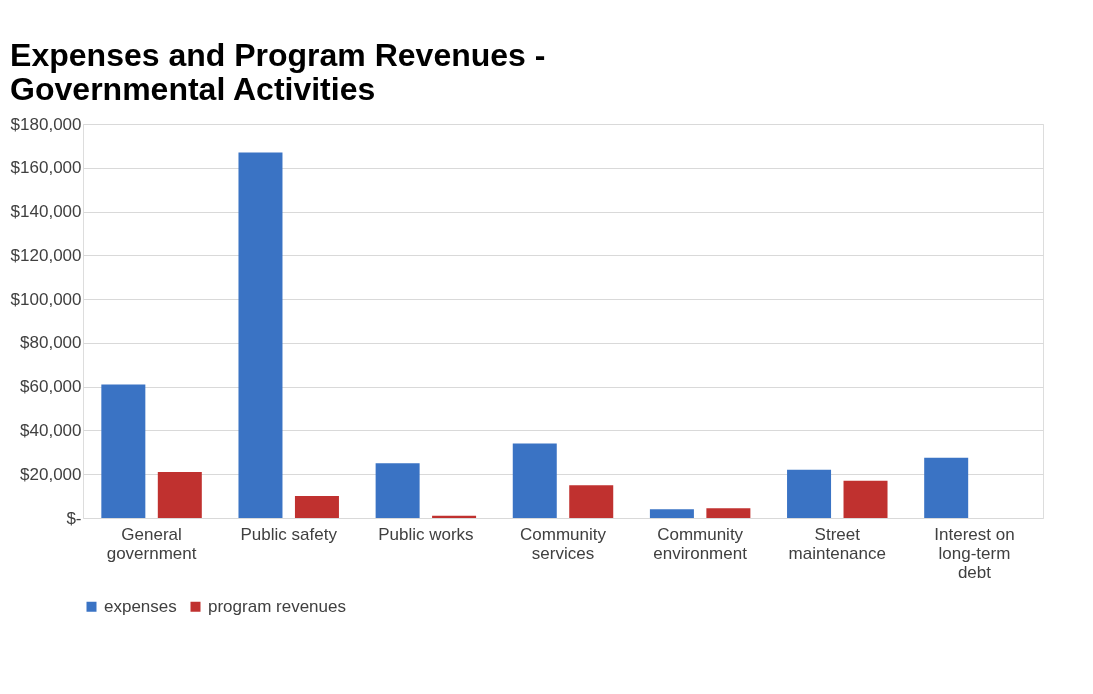 The height and width of the screenshot is (694, 1093). I want to click on y-tick-label: $60,000, so click(51, 387).